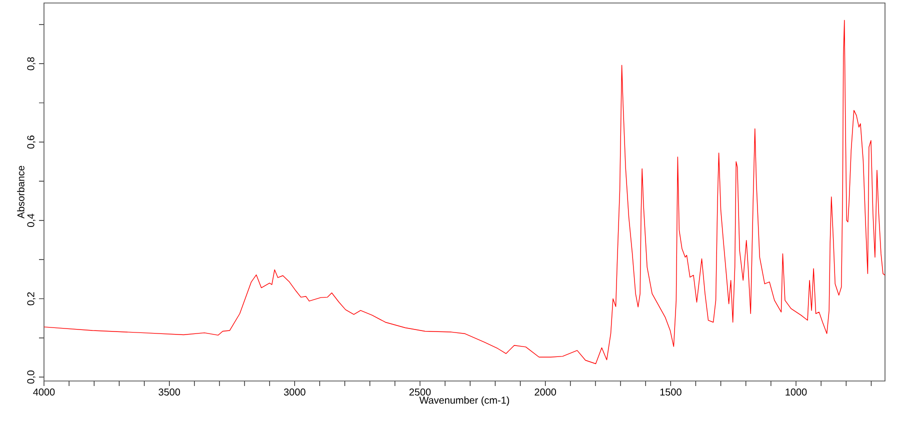  Describe the element at coordinates (31, 142) in the screenshot. I see `y-tick-label: 0,6` at that location.